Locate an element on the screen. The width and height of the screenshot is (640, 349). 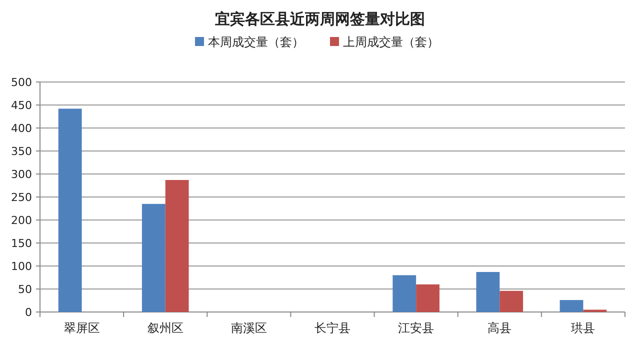
y-tick-label: 0 is located at coordinates (28, 312).